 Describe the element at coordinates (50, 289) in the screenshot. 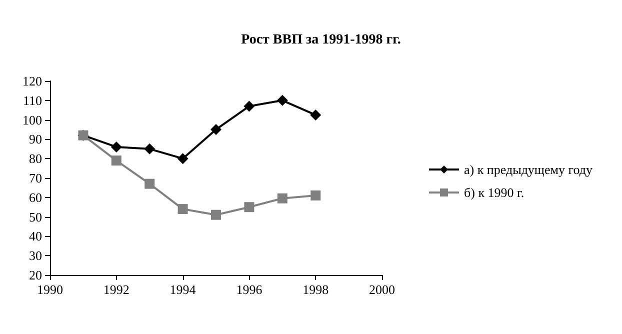

I see `x-tick-label: 1990` at that location.